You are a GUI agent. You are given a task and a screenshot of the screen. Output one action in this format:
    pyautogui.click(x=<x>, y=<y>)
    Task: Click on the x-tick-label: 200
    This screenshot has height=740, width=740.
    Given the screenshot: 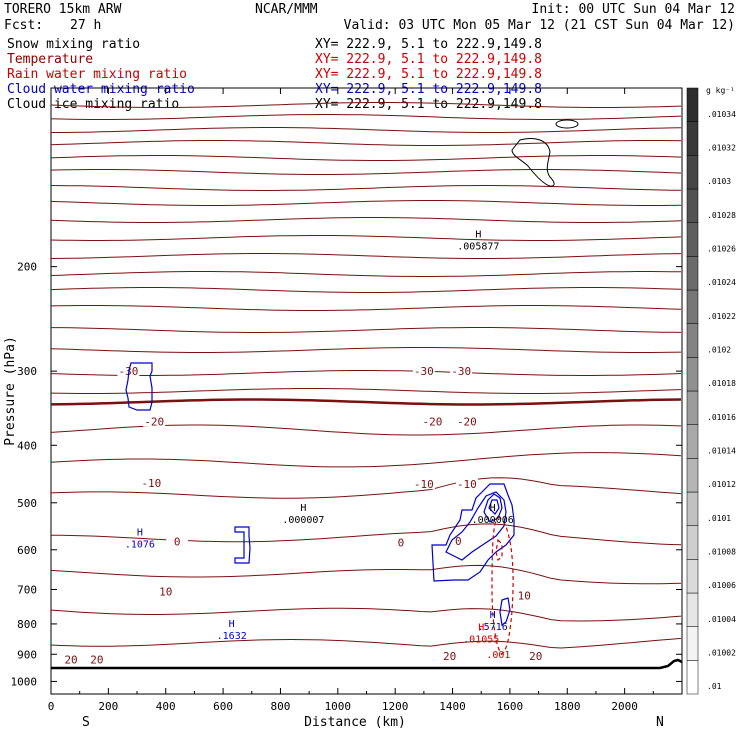 What is the action you would take?
    pyautogui.click(x=108, y=706)
    